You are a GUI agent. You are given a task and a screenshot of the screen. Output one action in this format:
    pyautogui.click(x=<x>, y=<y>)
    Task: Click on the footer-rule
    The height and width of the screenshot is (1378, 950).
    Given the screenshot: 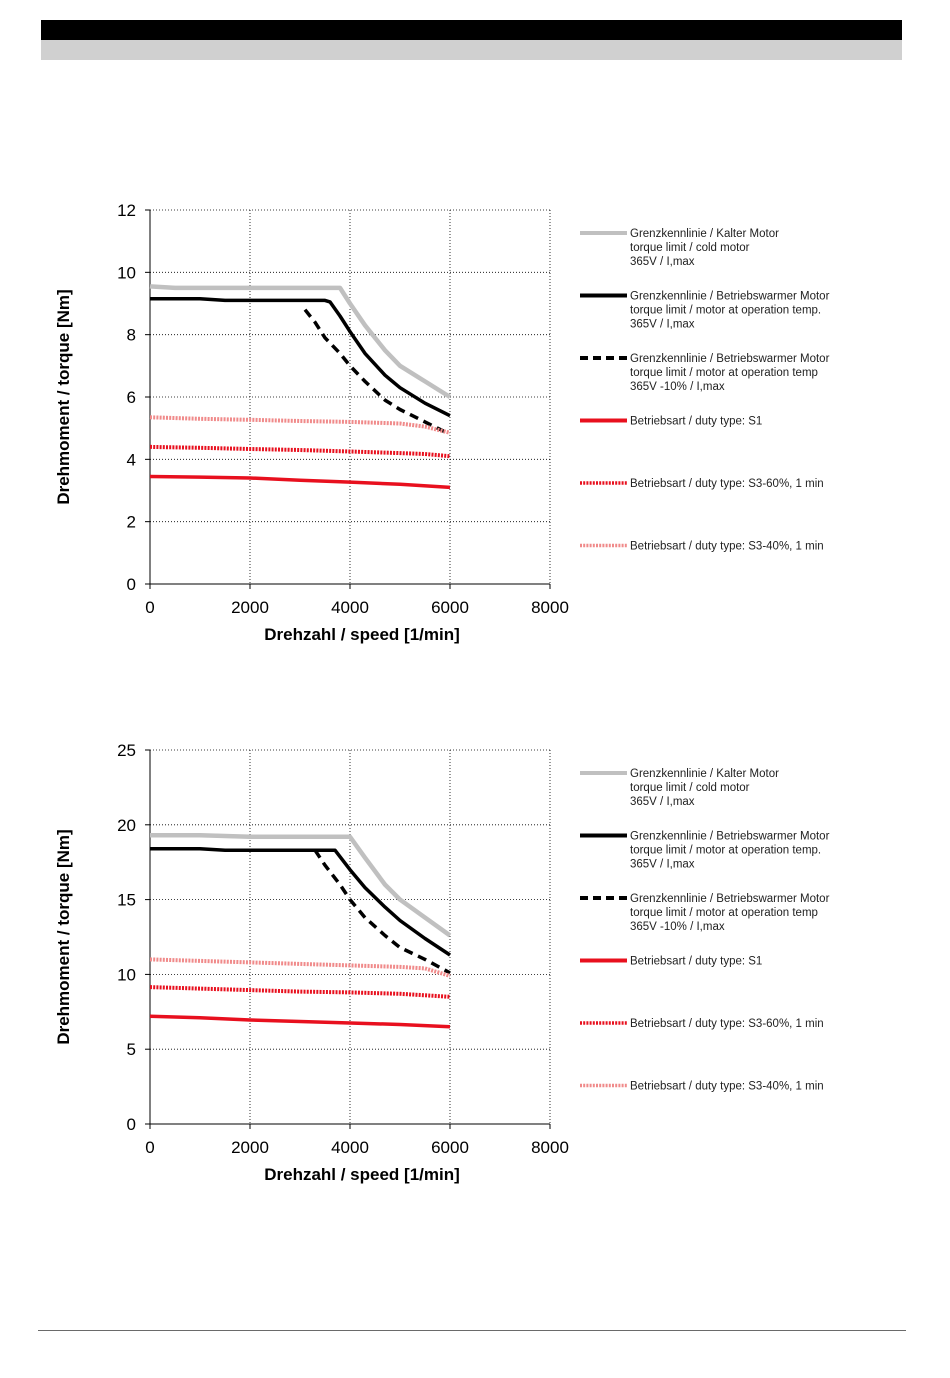 What is the action you would take?
    pyautogui.click(x=472, y=1330)
    